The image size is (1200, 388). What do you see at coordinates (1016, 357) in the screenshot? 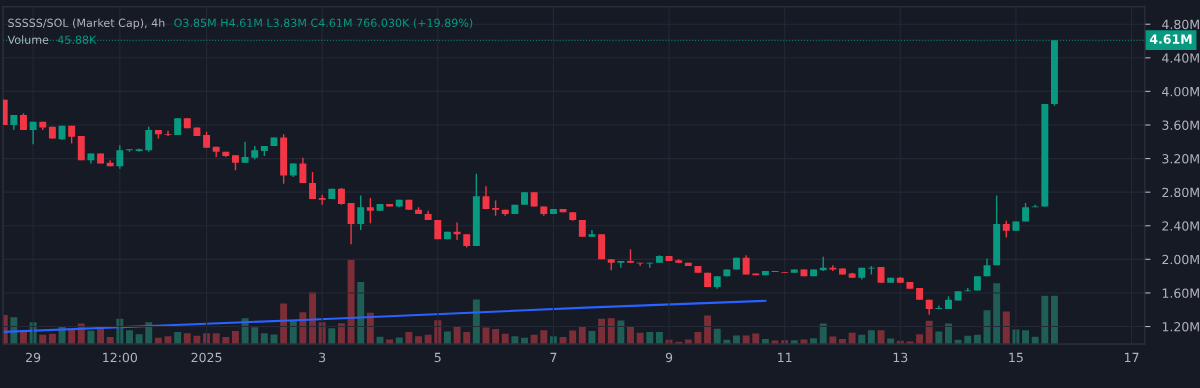
I see `x-tick-label: 15` at bounding box center [1016, 357].